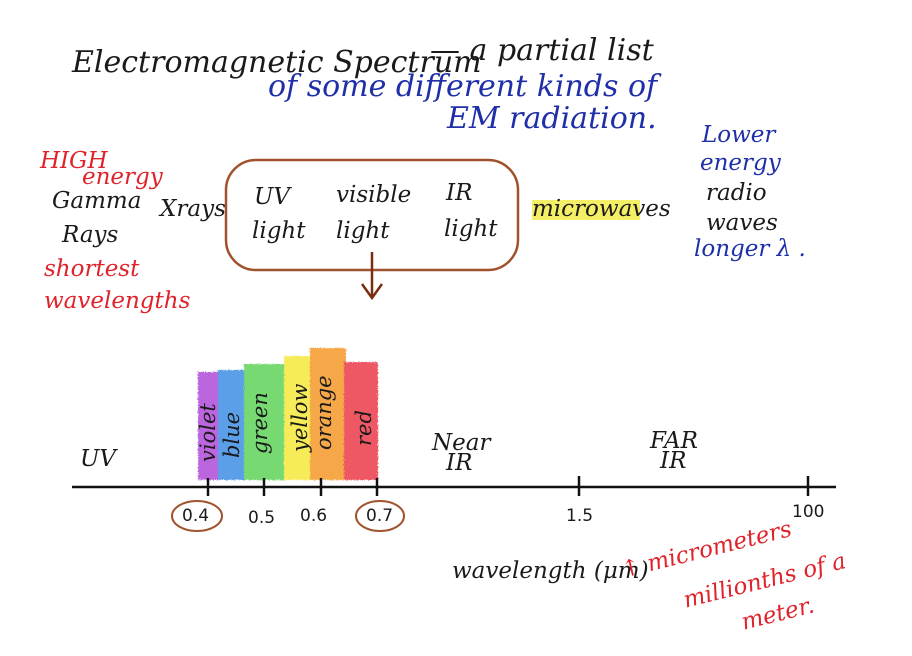 The height and width of the screenshot is (656, 912). I want to click on lower-energy-label: energy, so click(740, 163).